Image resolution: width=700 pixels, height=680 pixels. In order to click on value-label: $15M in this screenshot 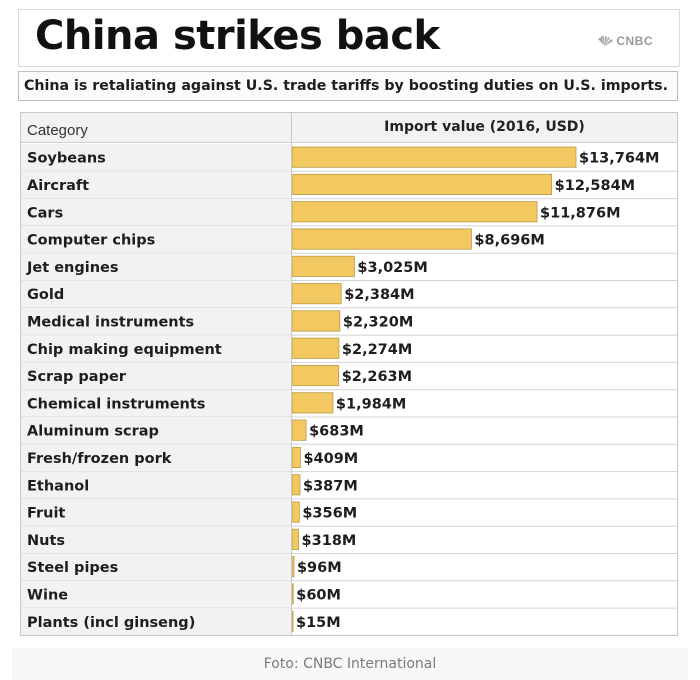, I will do `click(318, 623)`.